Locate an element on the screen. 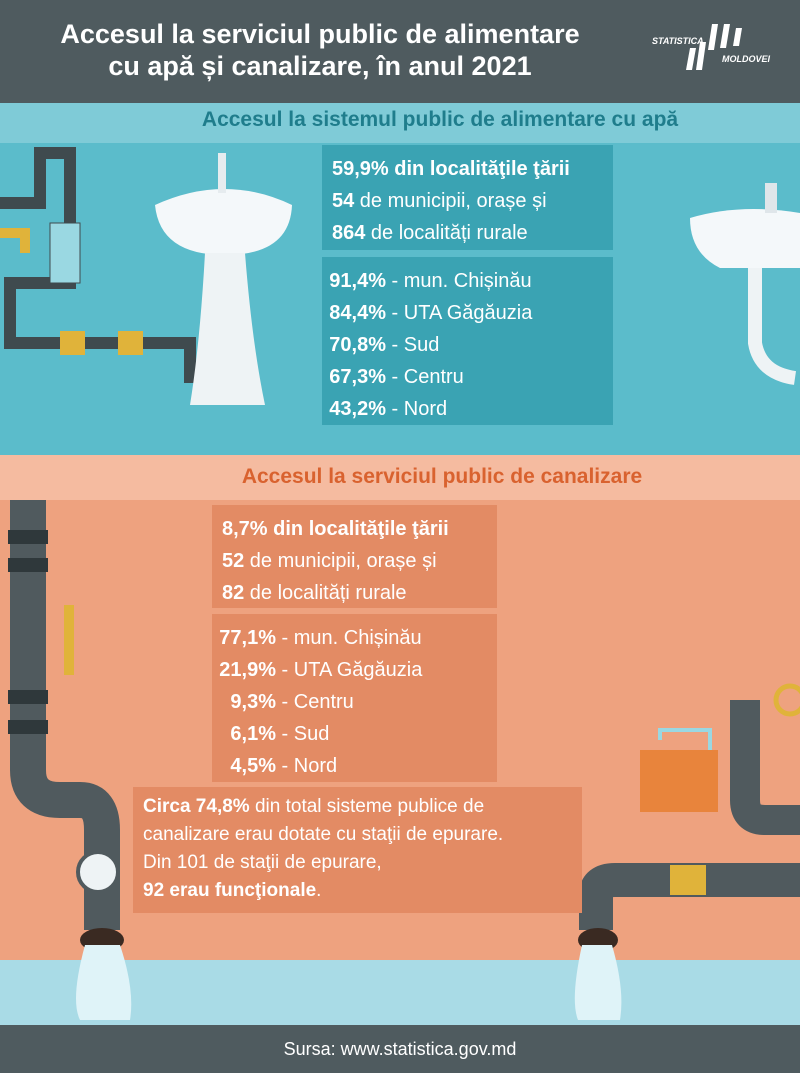 This screenshot has width=800, height=1073. bold-text: 82 is located at coordinates (233, 593).